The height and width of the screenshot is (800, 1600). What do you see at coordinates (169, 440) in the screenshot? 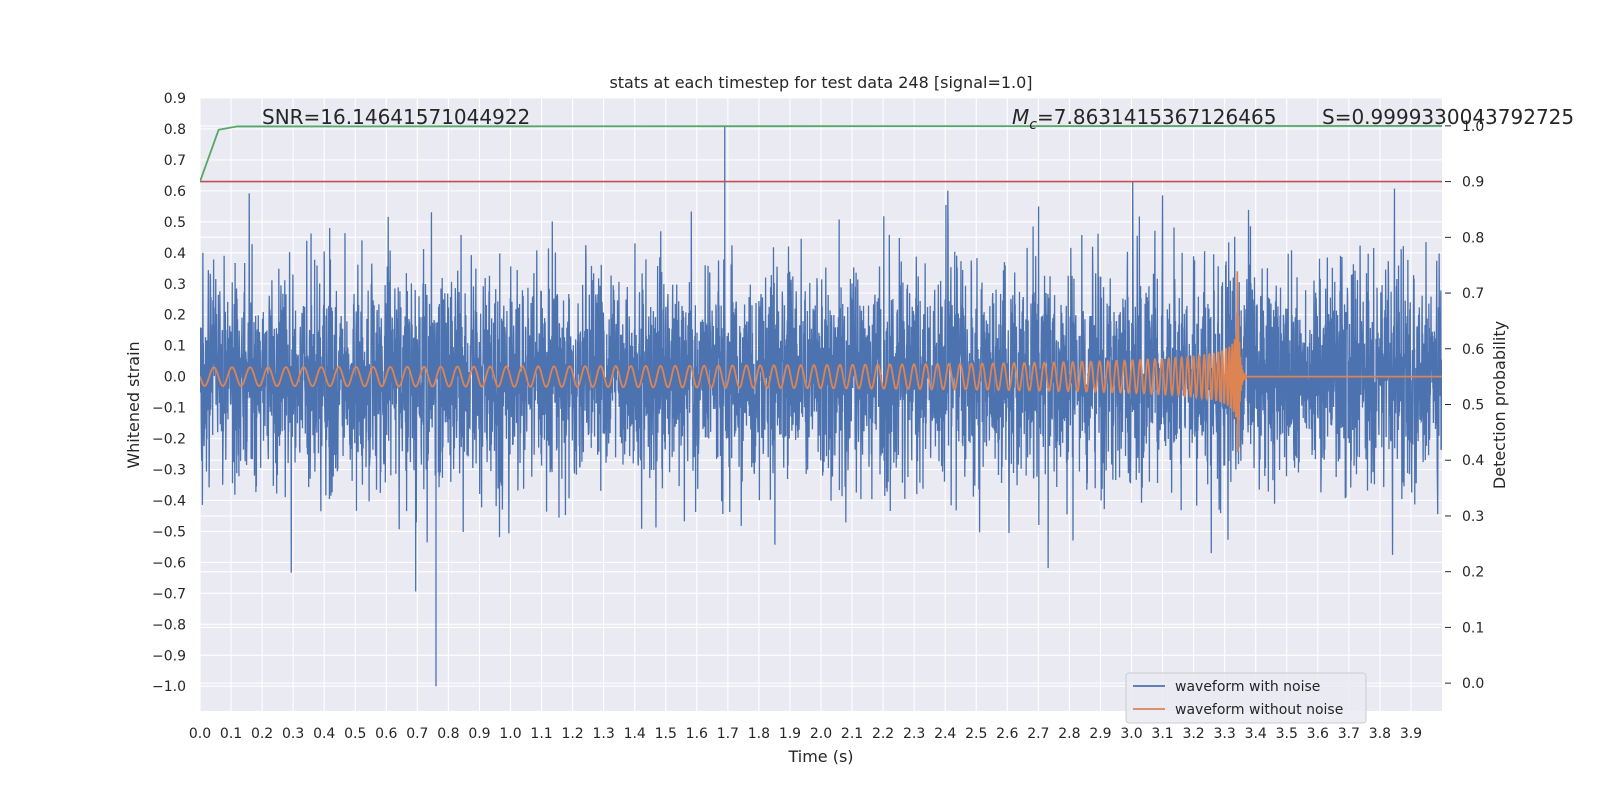
I see `y-tick-label: −0.2` at bounding box center [169, 440].